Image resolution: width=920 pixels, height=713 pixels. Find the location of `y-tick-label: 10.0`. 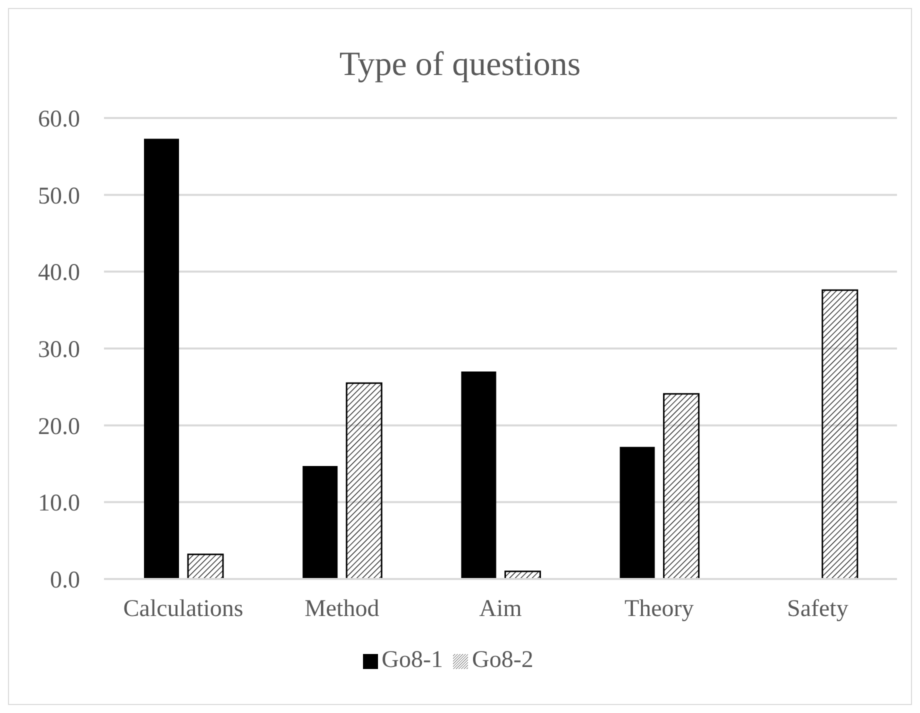

y-tick-label: 10.0 is located at coordinates (59, 503).